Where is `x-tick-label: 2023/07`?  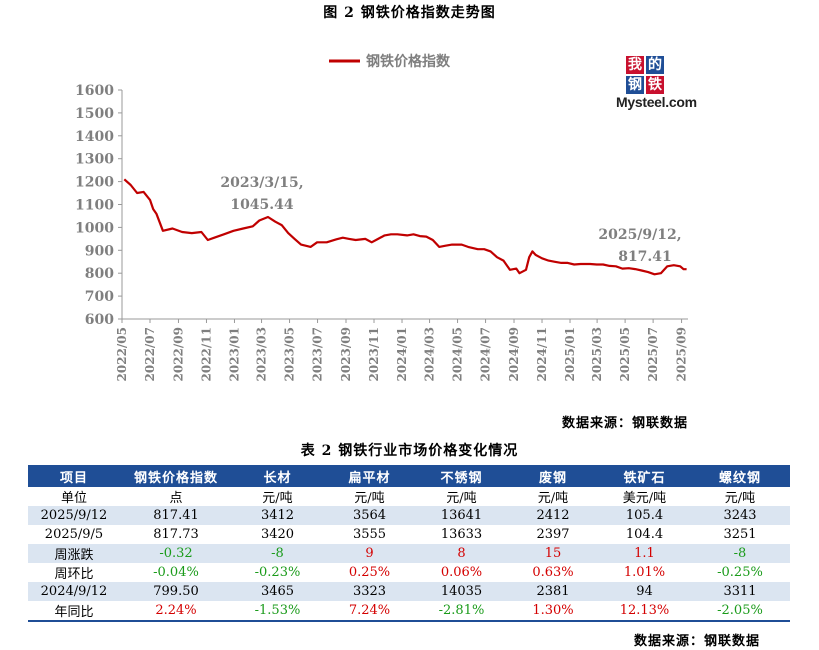
x-tick-label: 2023/07 is located at coordinates (318, 354).